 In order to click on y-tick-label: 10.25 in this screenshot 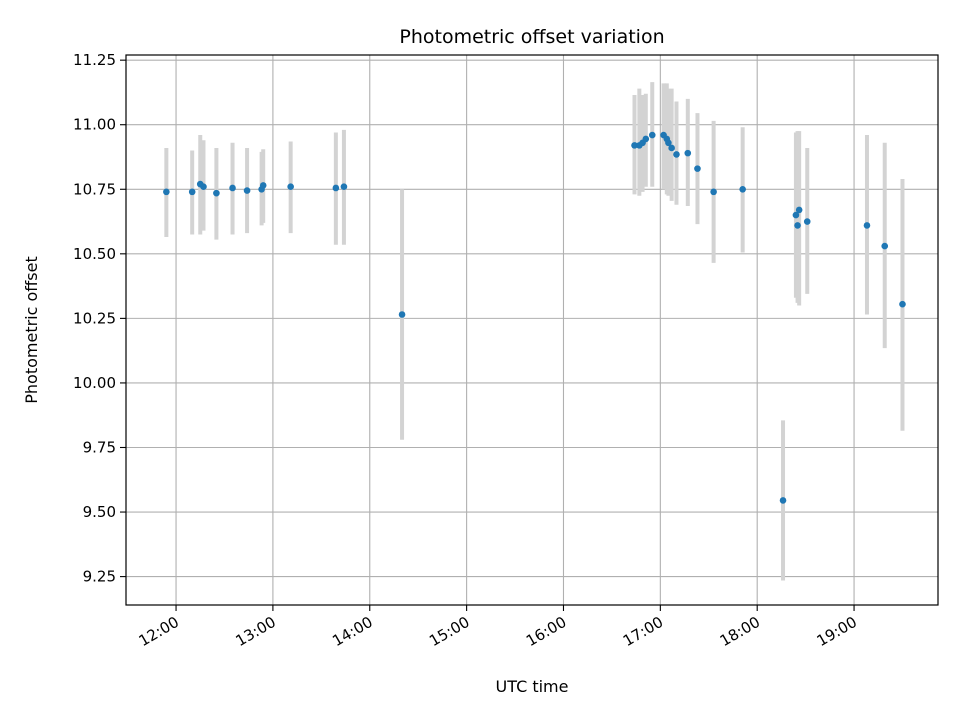, I will do `click(94, 318)`.